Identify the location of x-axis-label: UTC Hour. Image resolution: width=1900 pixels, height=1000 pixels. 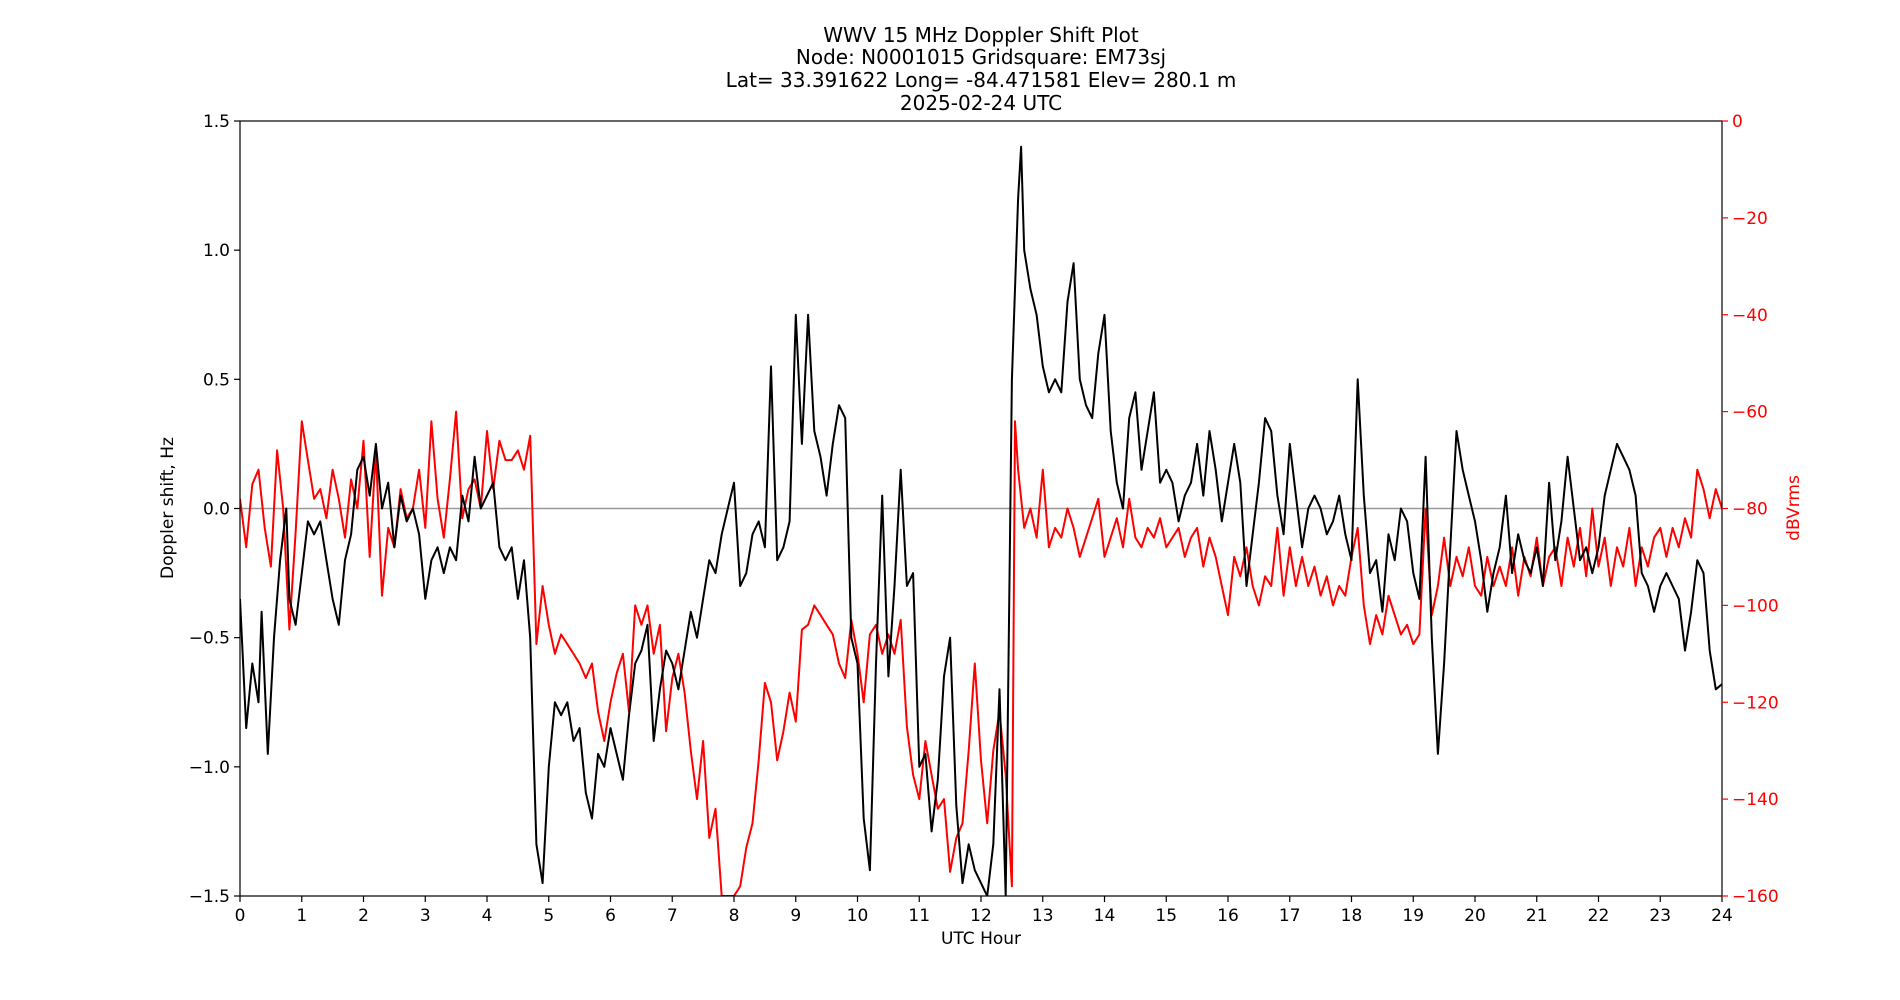
(981, 939).